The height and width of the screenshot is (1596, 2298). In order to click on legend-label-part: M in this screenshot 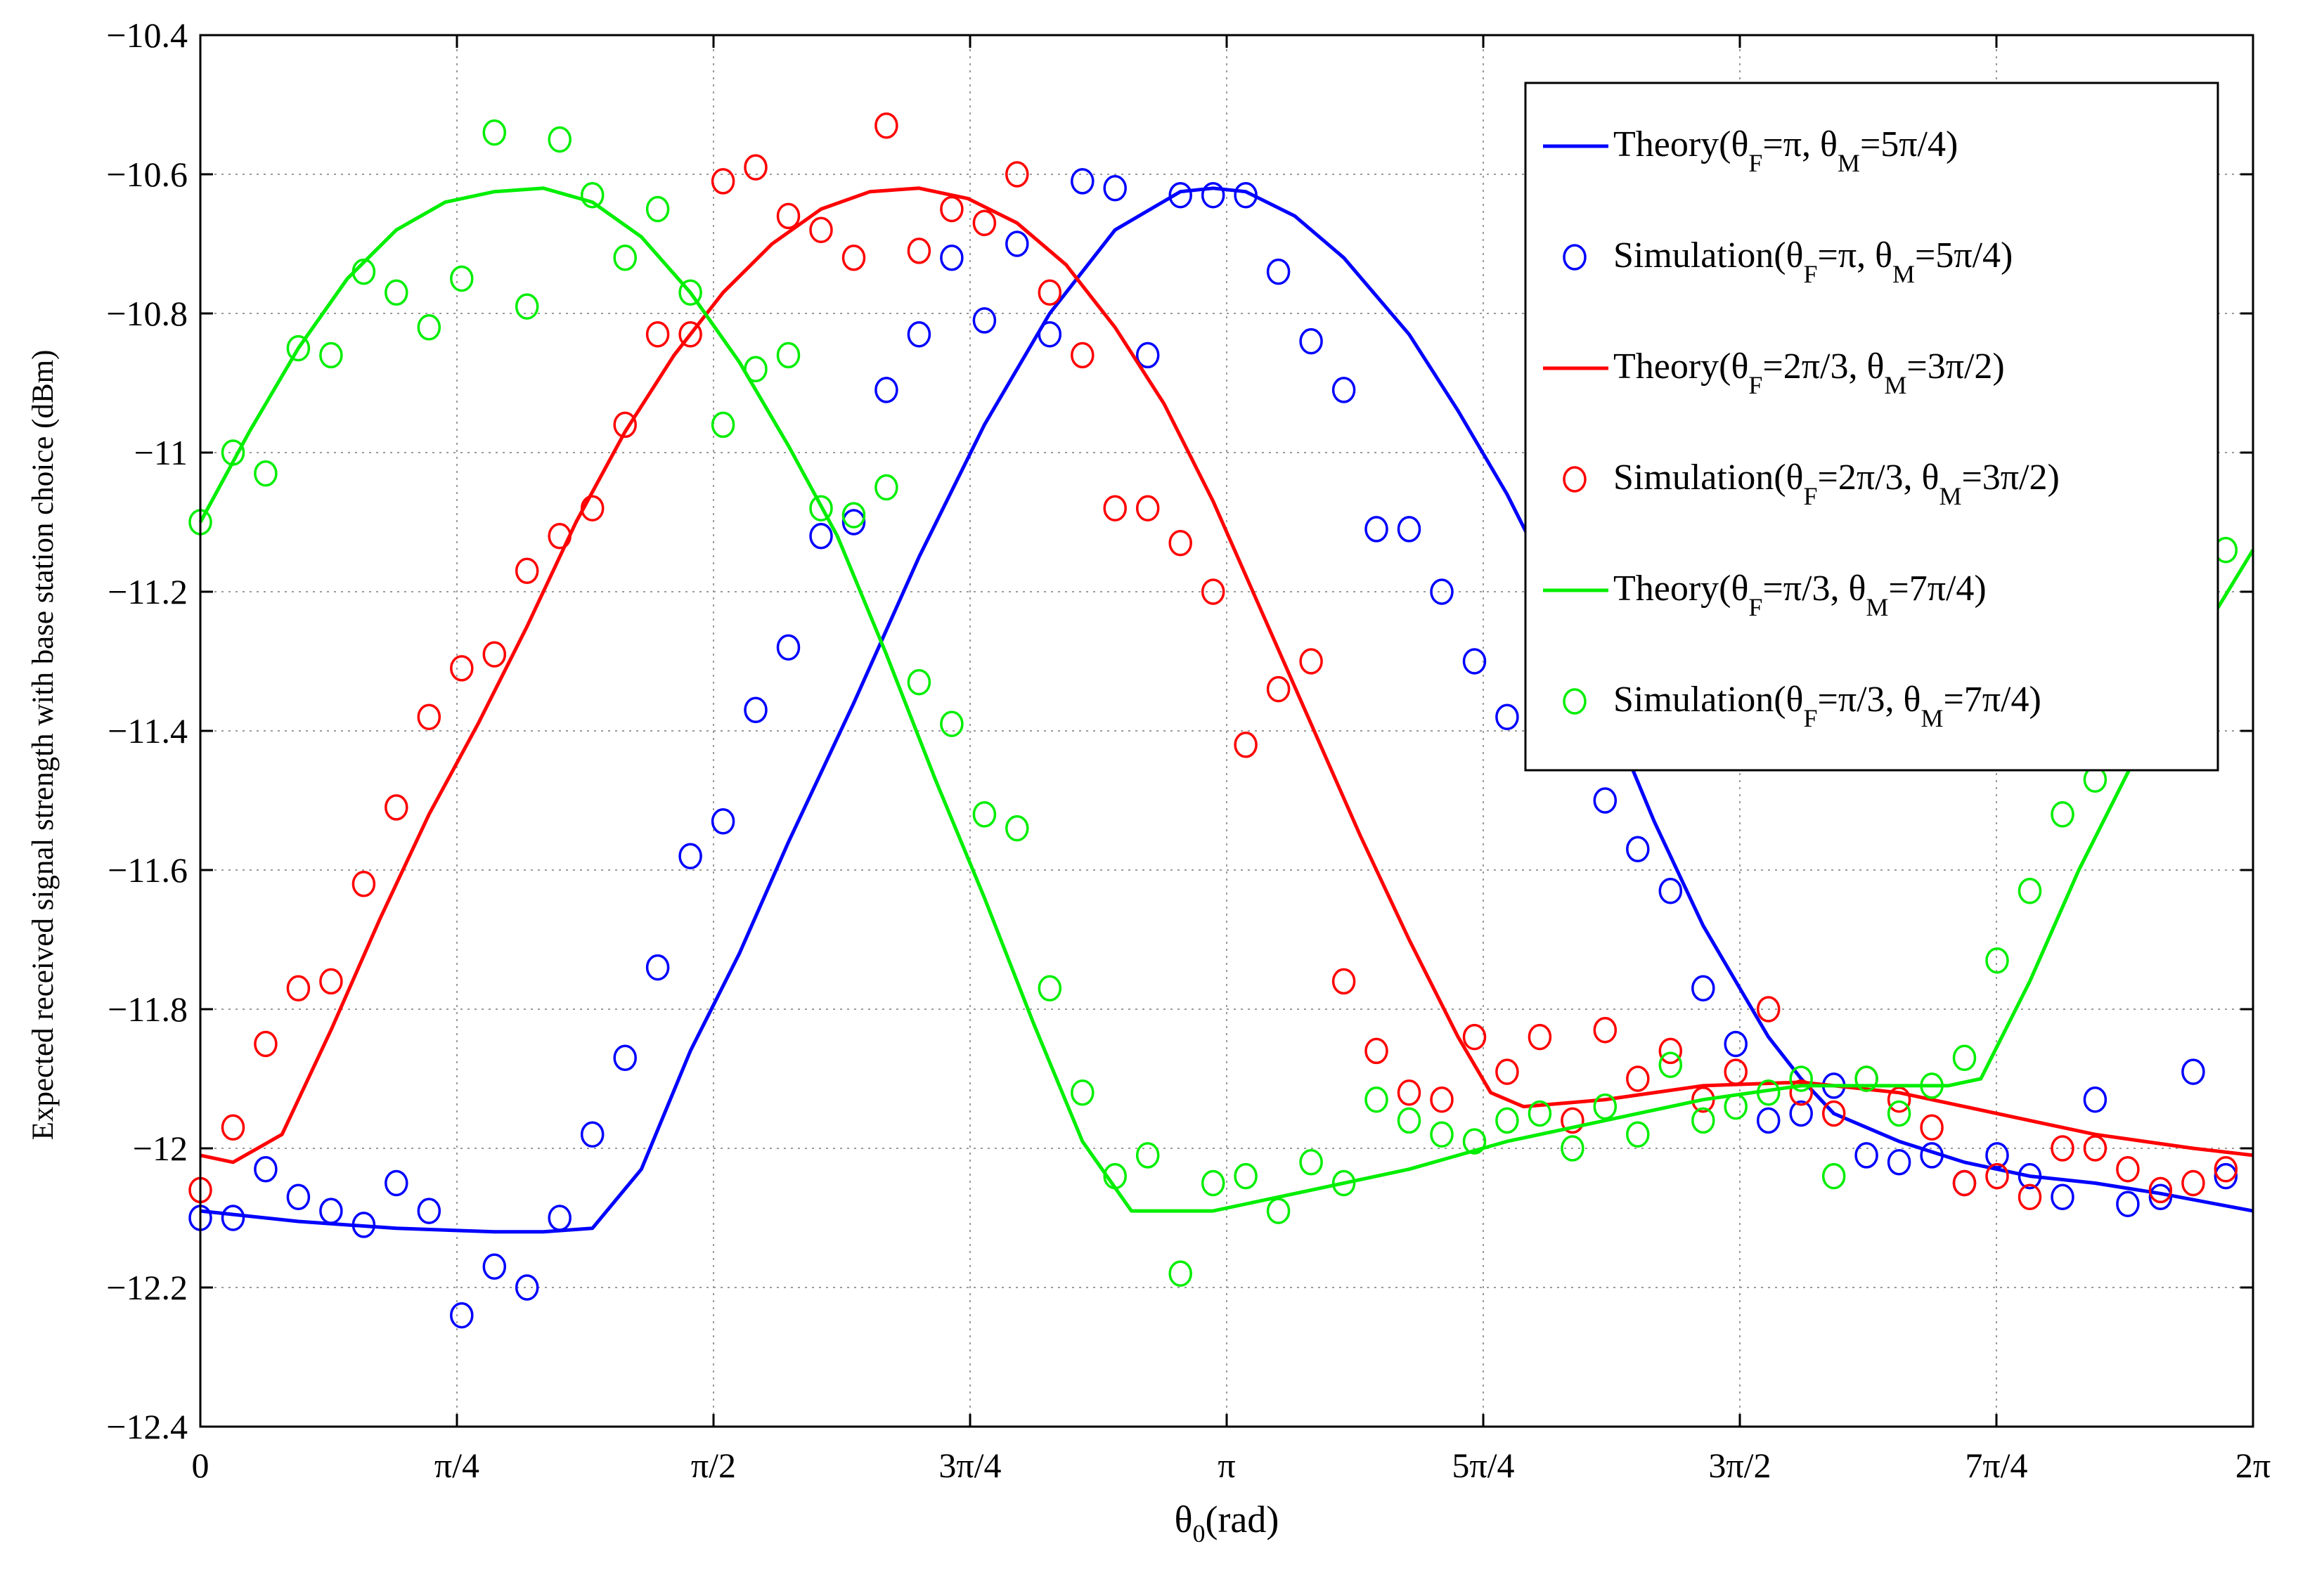, I will do `click(1903, 274)`.